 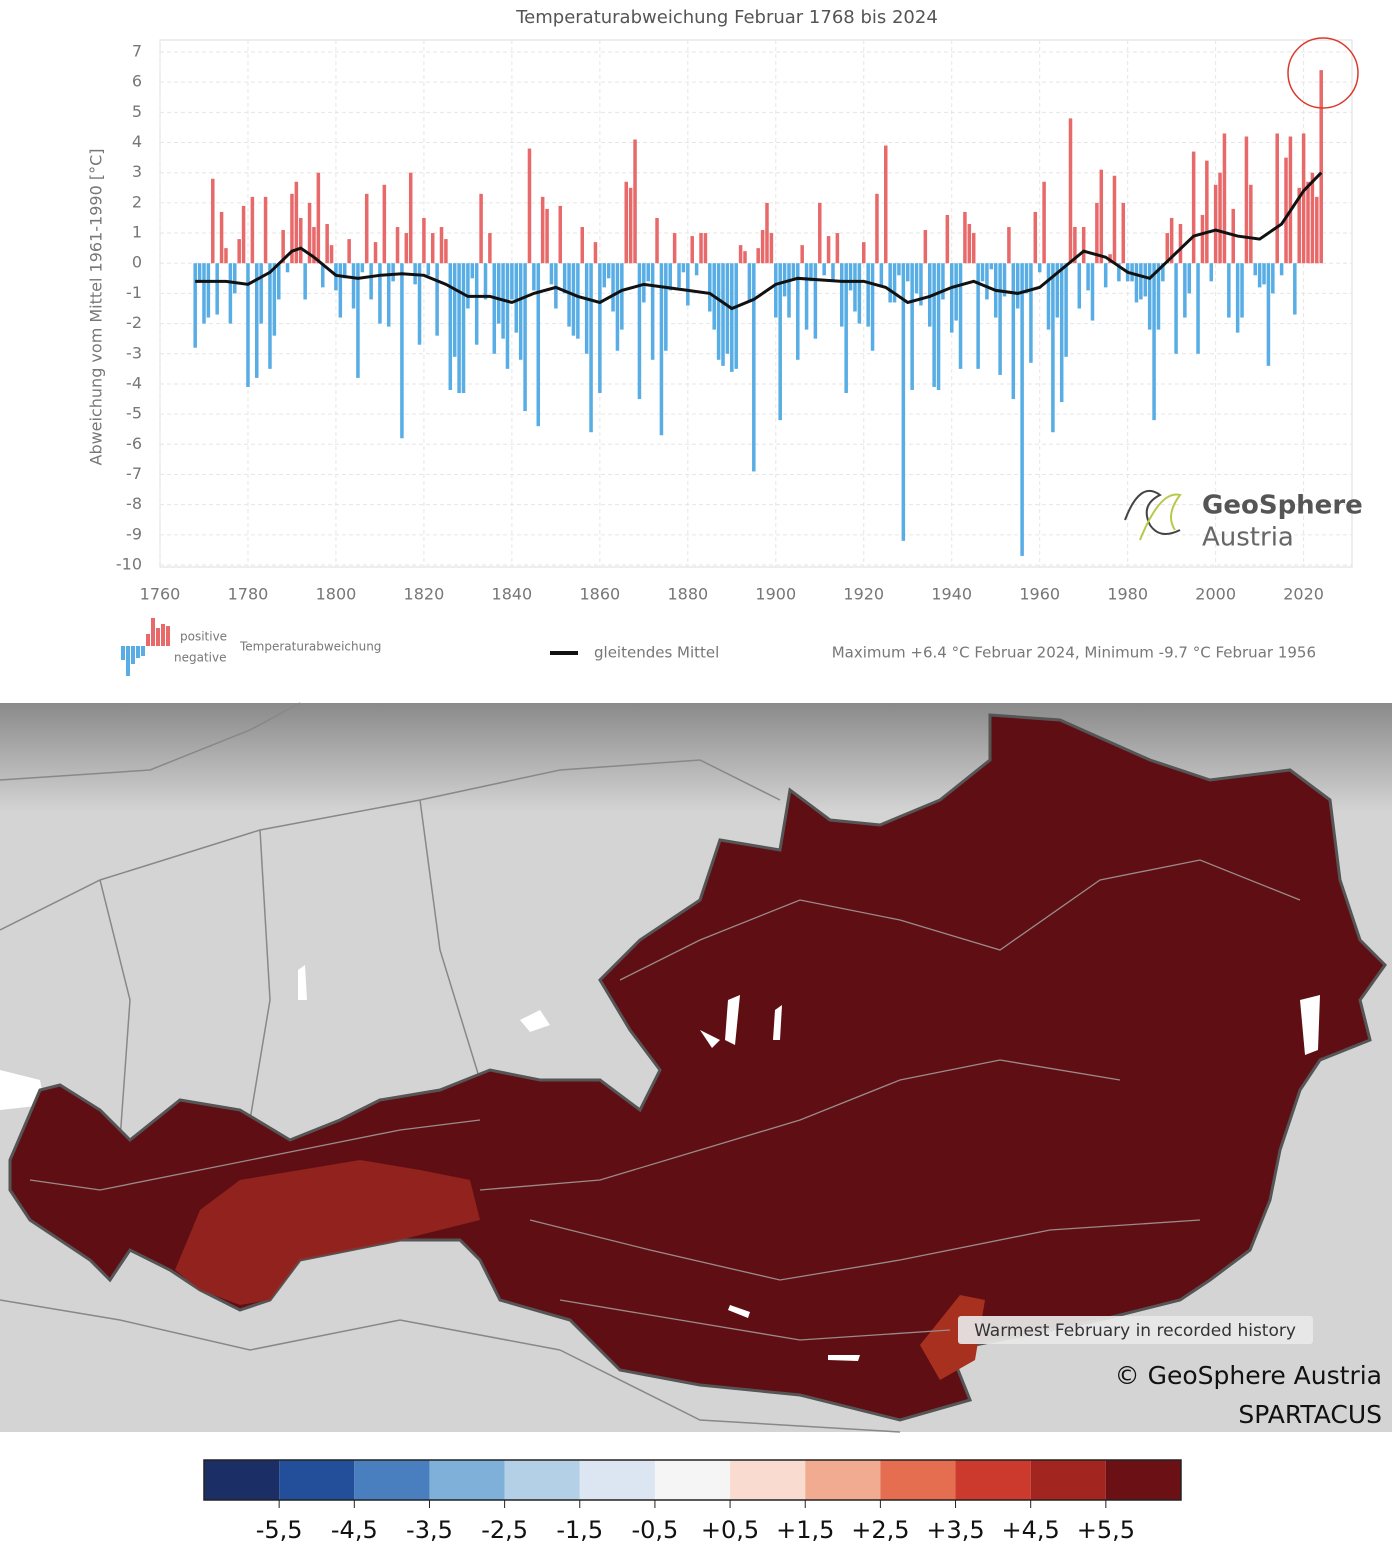 What do you see at coordinates (730, 1530) in the screenshot?
I see `colorbar-tick-label: +0,5` at bounding box center [730, 1530].